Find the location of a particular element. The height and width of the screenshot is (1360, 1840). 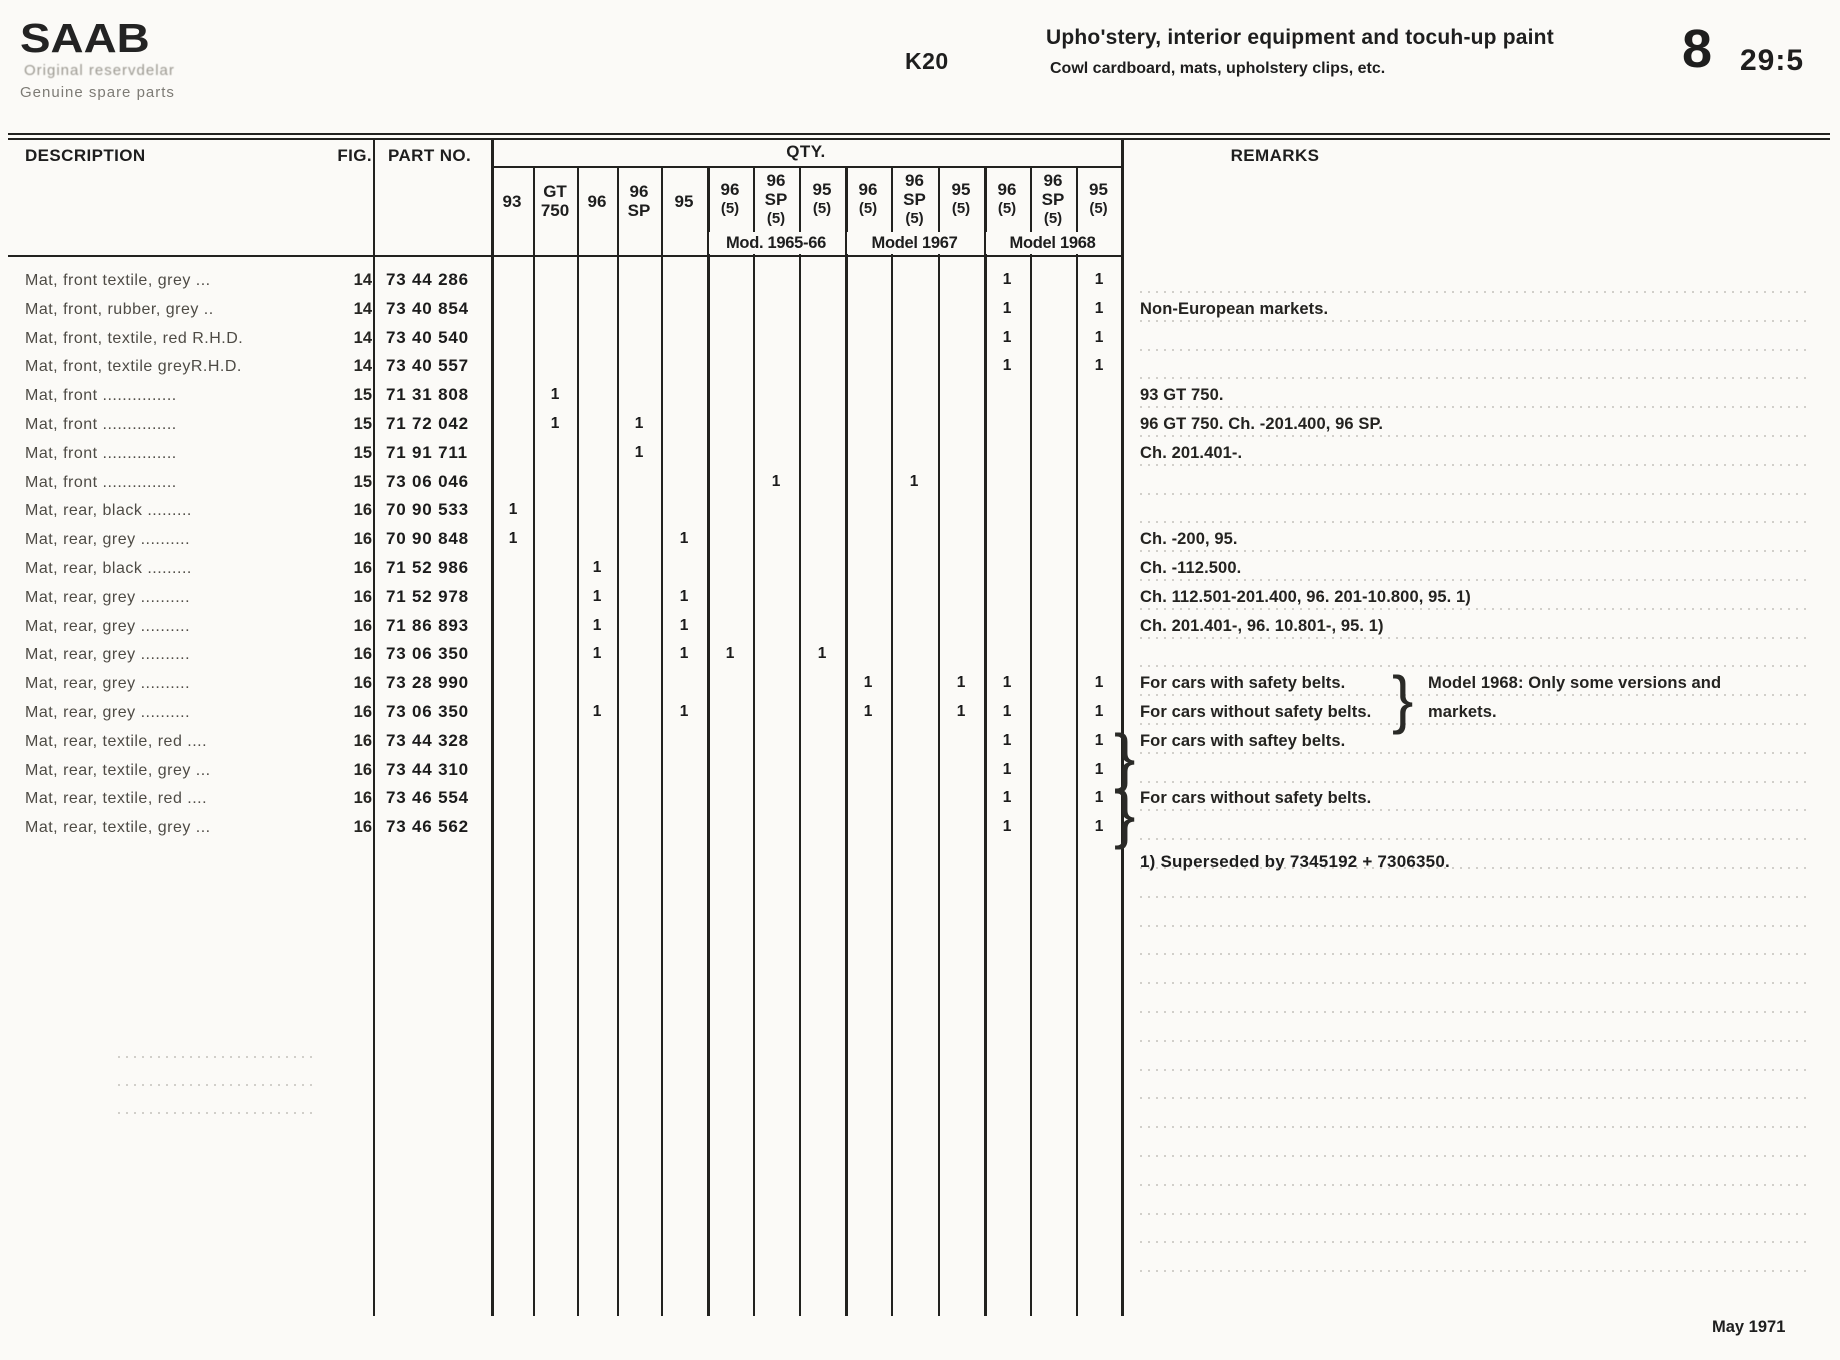

qty-group-label: Mod. 1965-66 is located at coordinates (776, 243).